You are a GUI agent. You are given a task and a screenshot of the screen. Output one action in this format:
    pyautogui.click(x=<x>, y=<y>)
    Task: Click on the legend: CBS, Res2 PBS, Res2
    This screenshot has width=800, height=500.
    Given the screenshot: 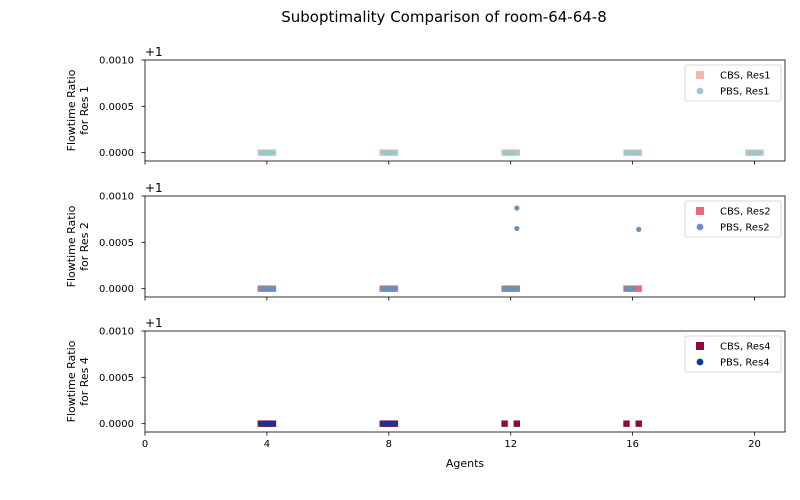 What is the action you would take?
    pyautogui.click(x=733, y=219)
    